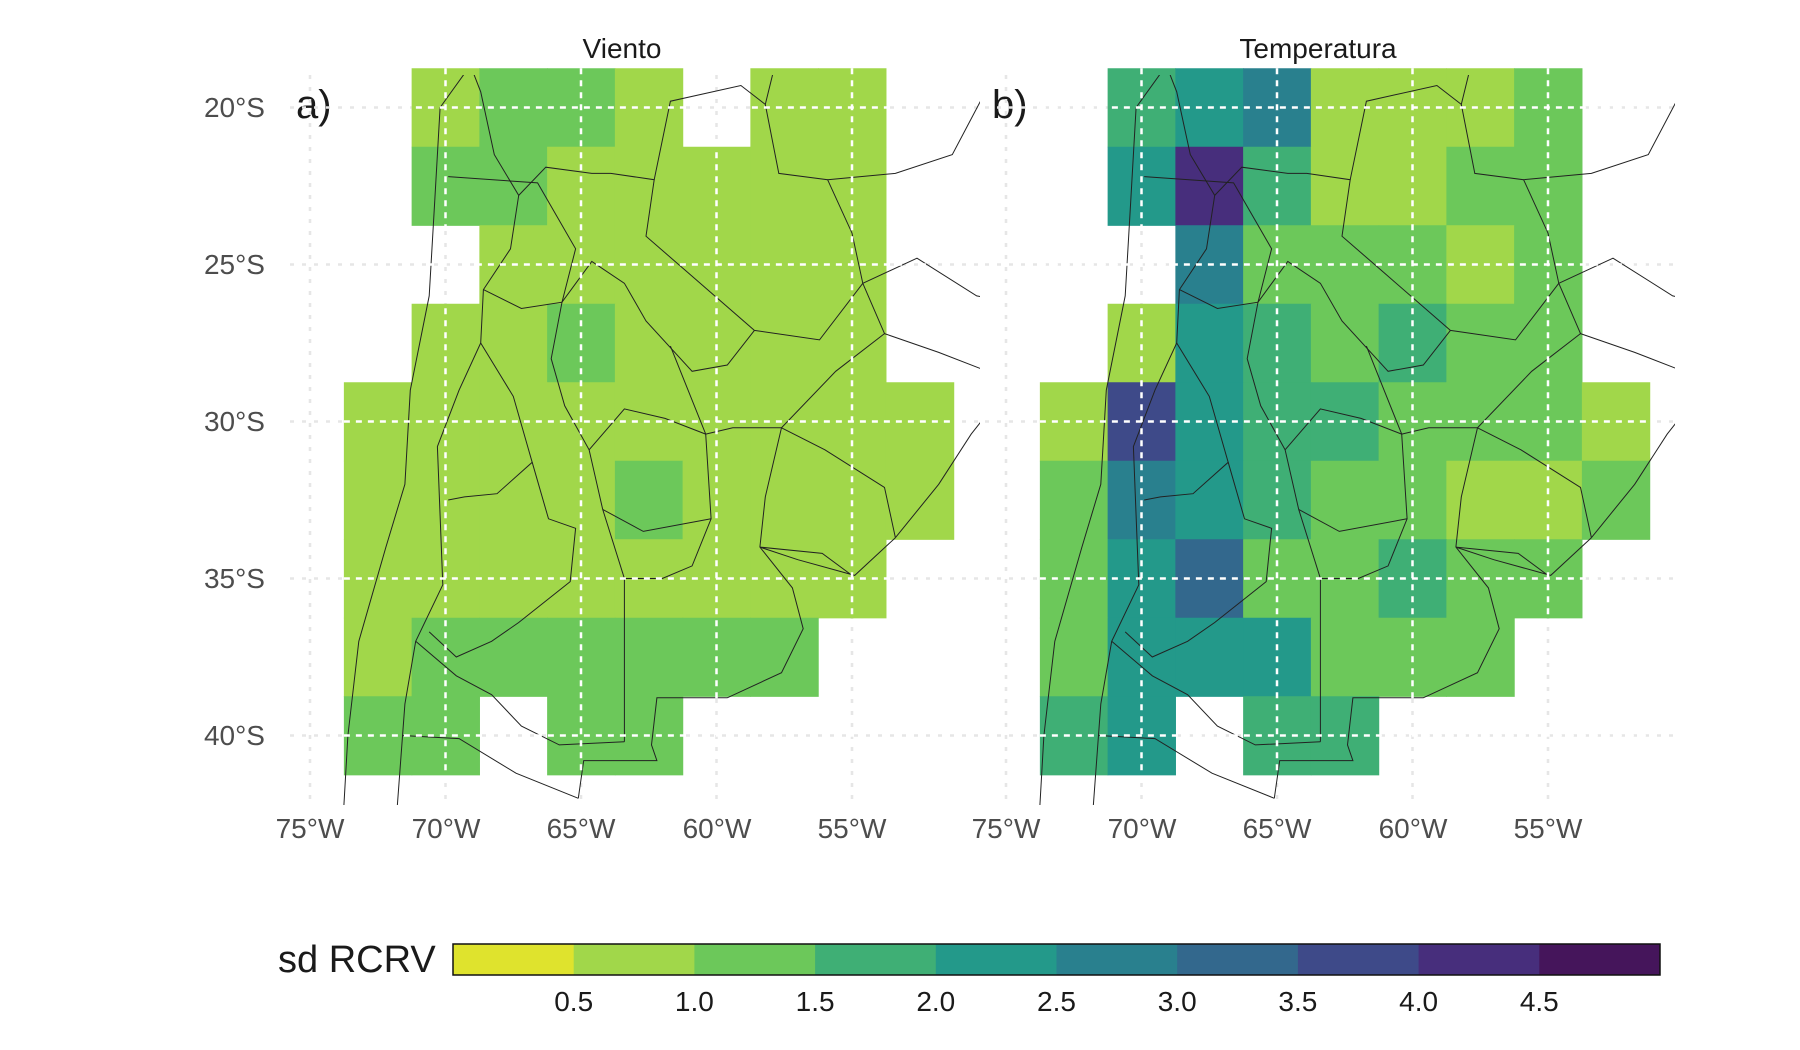 The width and height of the screenshot is (1800, 1050). I want to click on latitude-labels: 20°S 25°S 30°S 35°S 40°S, so click(234, 421).